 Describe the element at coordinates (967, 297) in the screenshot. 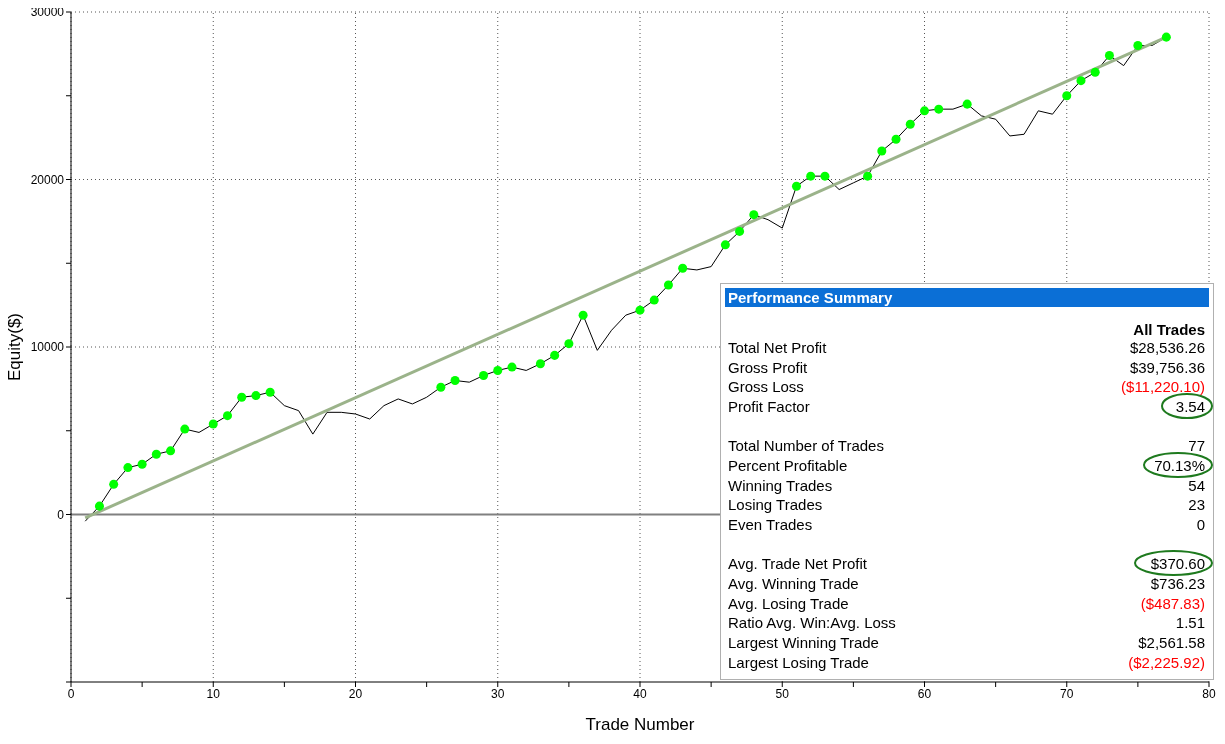

I see `header-panel: Performance Summary` at that location.